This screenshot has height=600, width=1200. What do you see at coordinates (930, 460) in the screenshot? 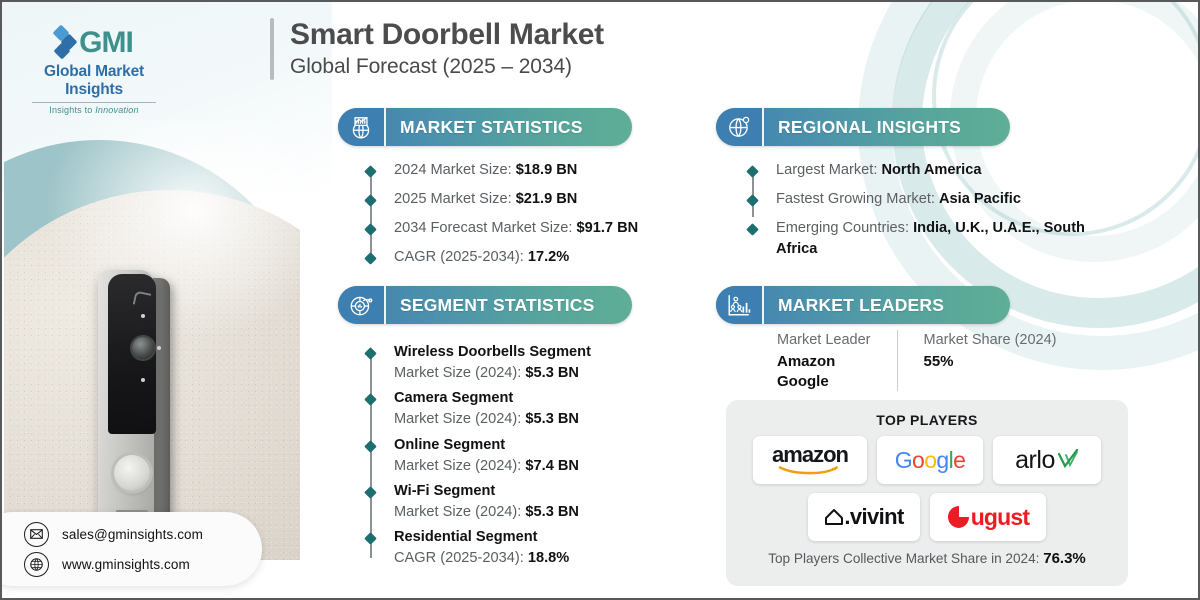
I see `logo-google: Google` at bounding box center [930, 460].